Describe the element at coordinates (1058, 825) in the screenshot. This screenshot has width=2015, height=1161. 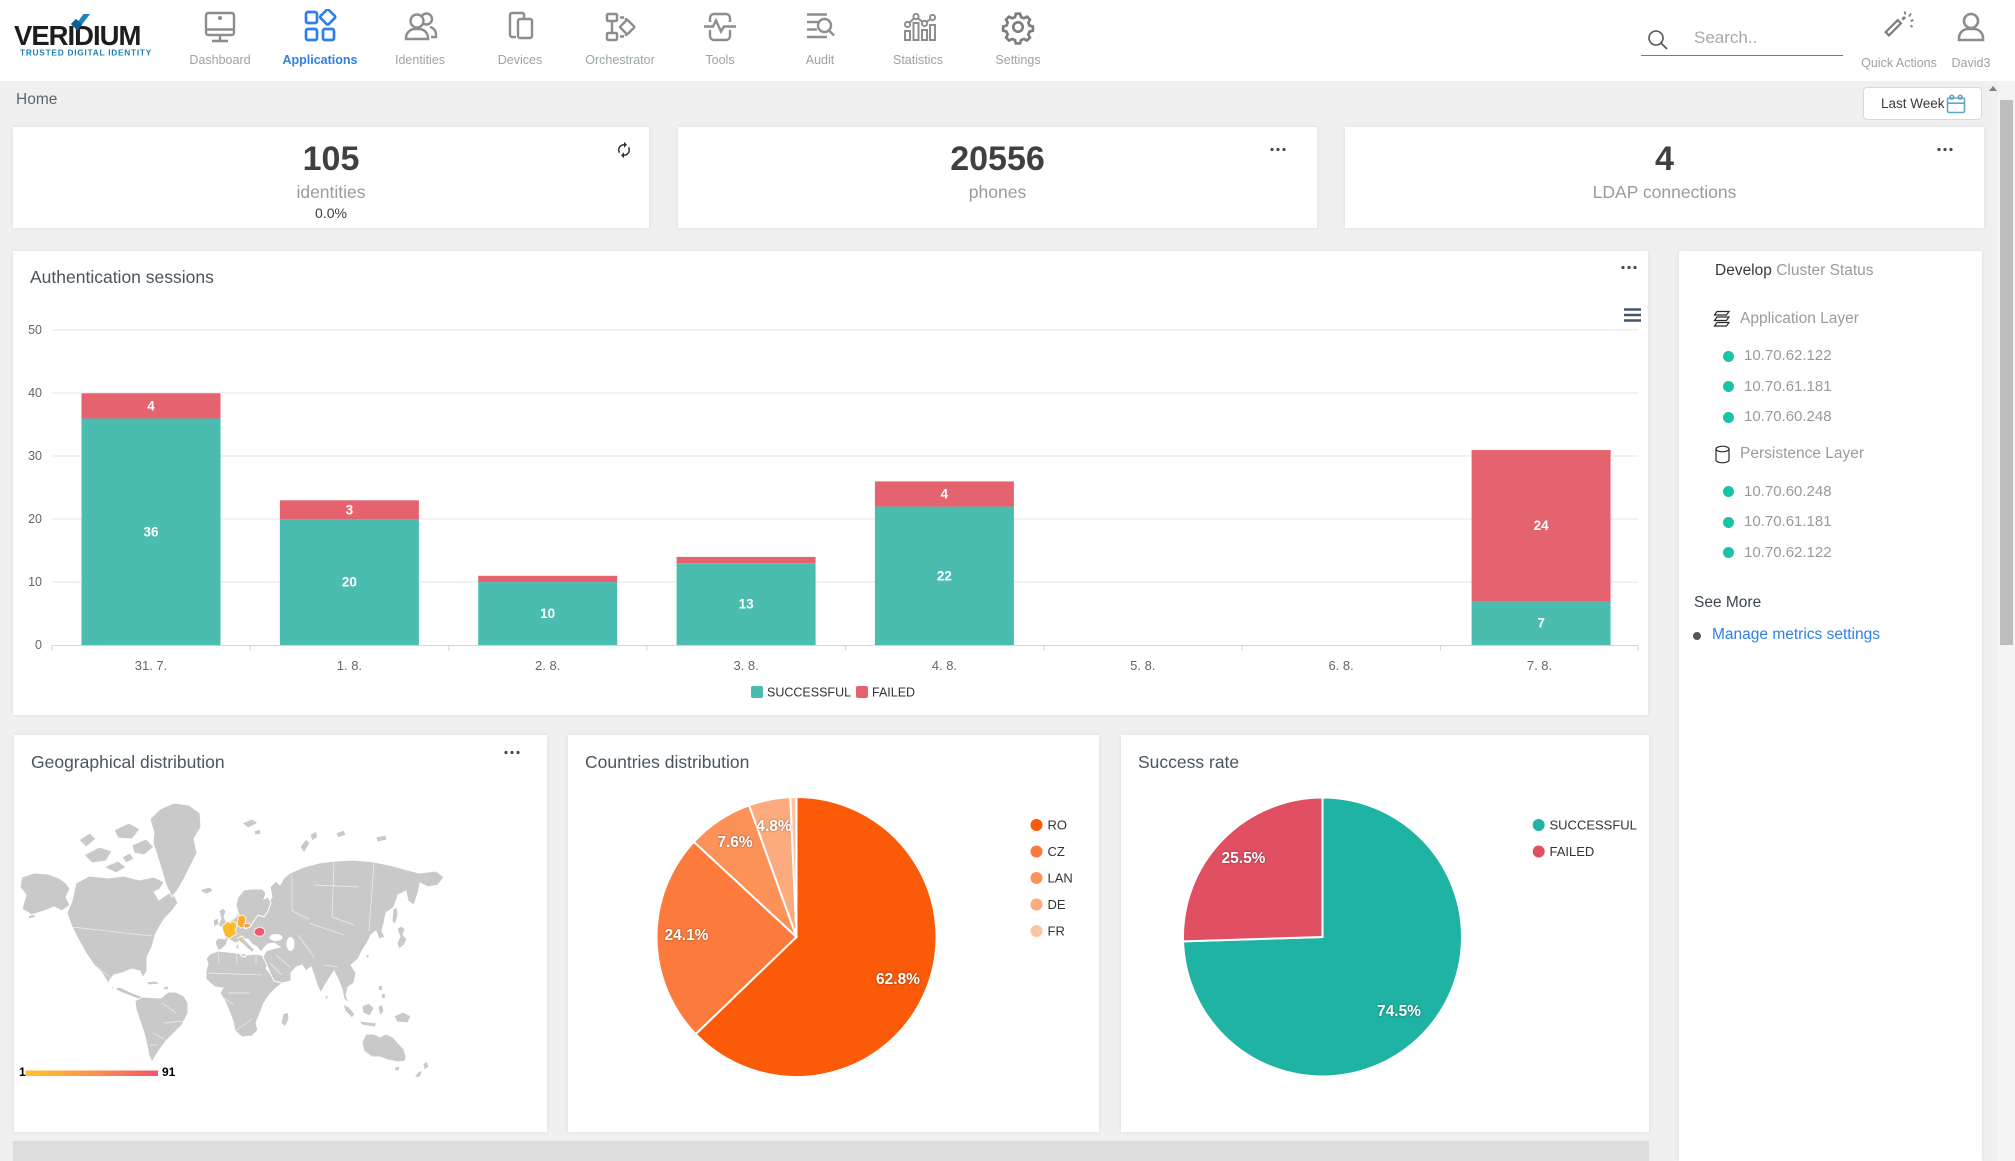
I see `svg-text: RO` at that location.